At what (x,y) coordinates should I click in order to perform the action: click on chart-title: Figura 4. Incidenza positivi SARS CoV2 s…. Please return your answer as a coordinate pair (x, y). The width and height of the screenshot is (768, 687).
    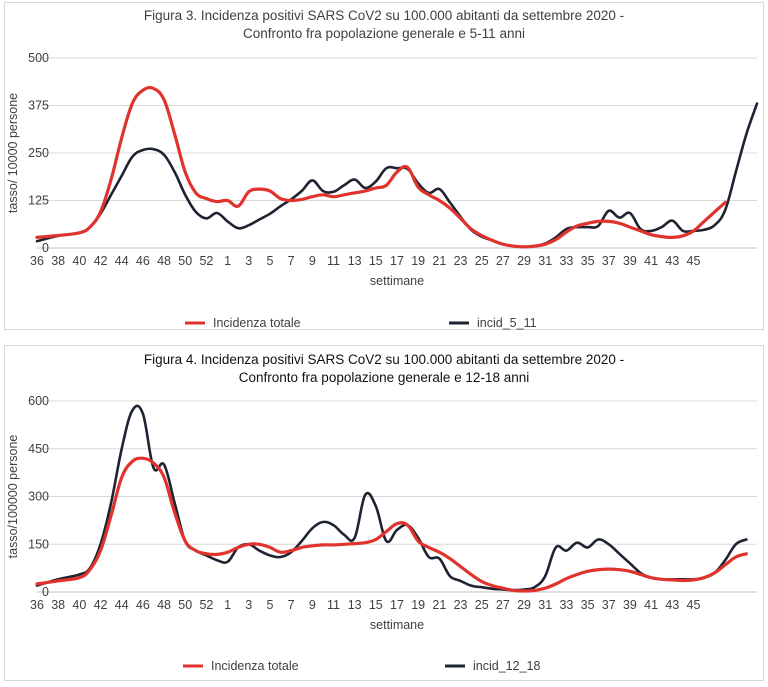
    Looking at the image, I should click on (384, 359).